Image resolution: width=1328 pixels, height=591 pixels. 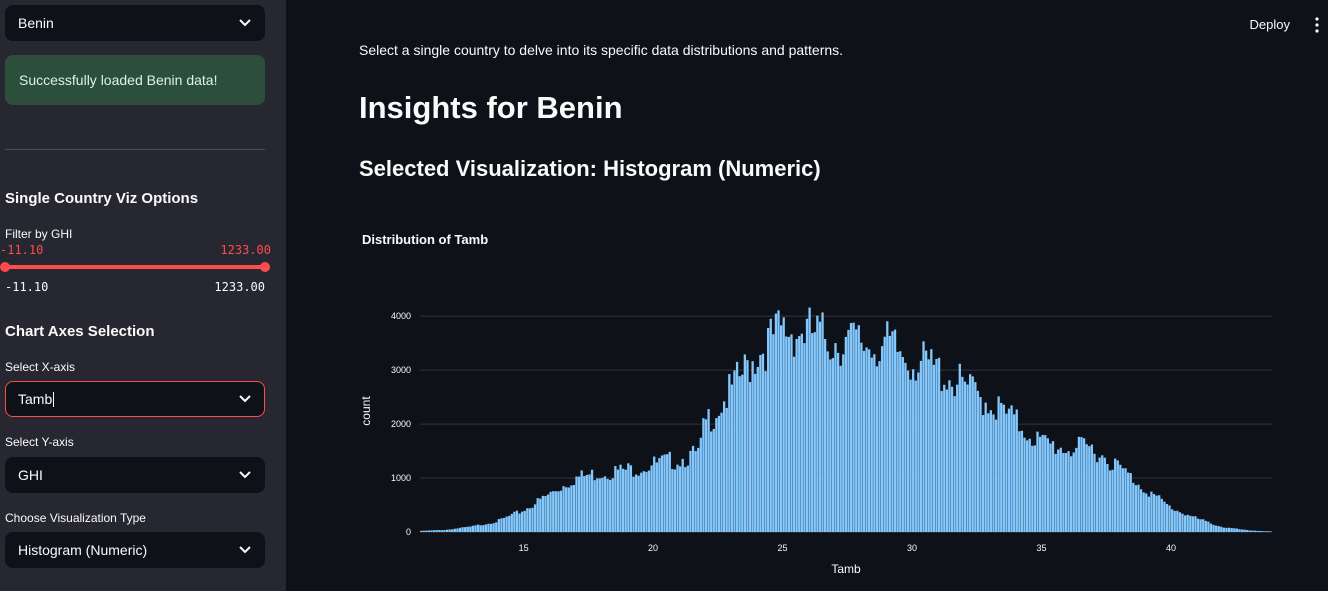 What do you see at coordinates (912, 548) in the screenshot?
I see `x-tick-label: 30` at bounding box center [912, 548].